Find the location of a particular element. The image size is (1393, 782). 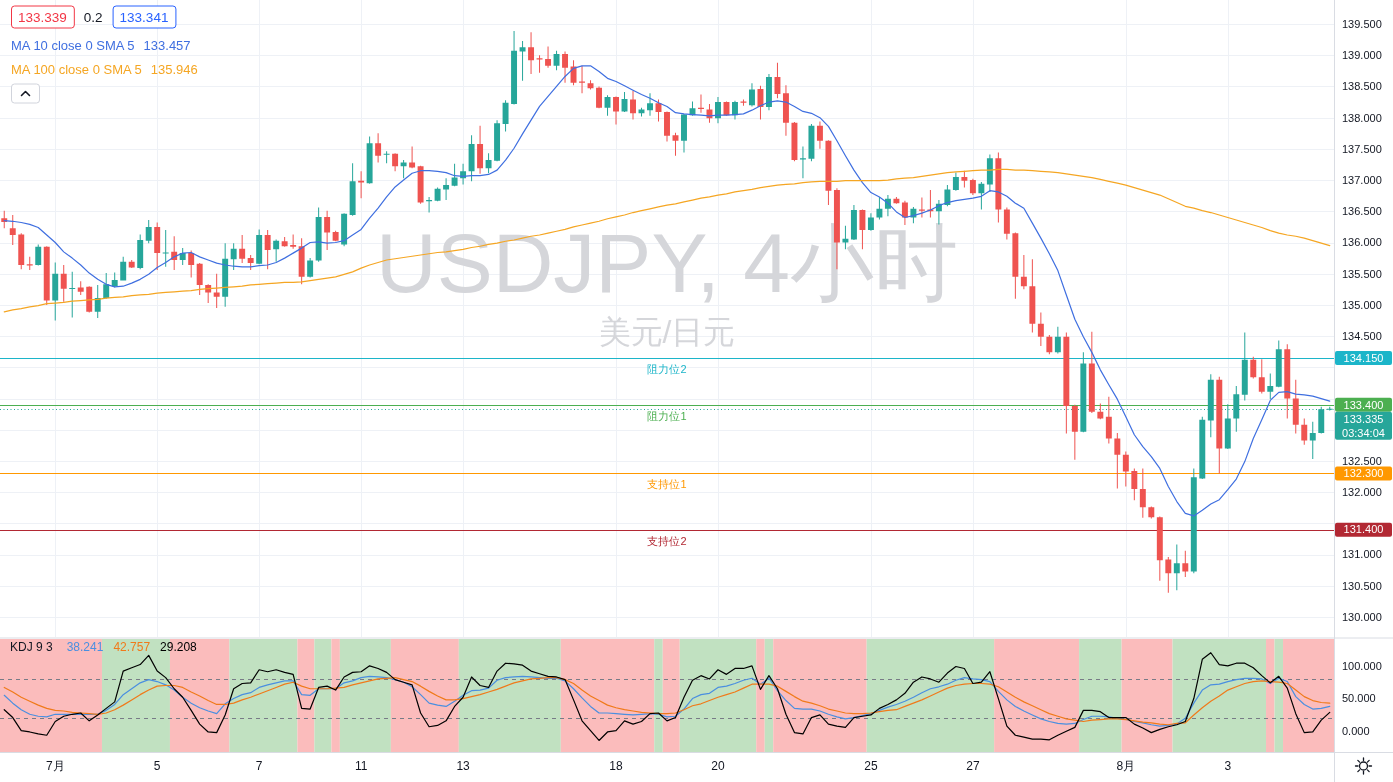

y-tick-label: 130.500 is located at coordinates (1362, 585).